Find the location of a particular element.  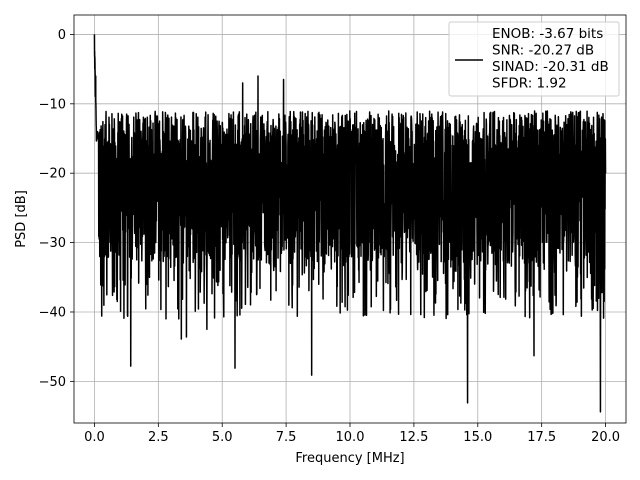

legend-box is located at coordinates (534, 59).